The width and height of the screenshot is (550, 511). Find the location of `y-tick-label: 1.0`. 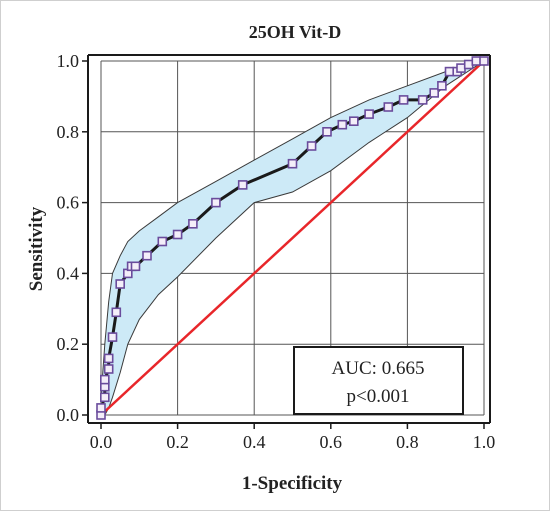

y-tick-label: 1.0 is located at coordinates (68, 61).